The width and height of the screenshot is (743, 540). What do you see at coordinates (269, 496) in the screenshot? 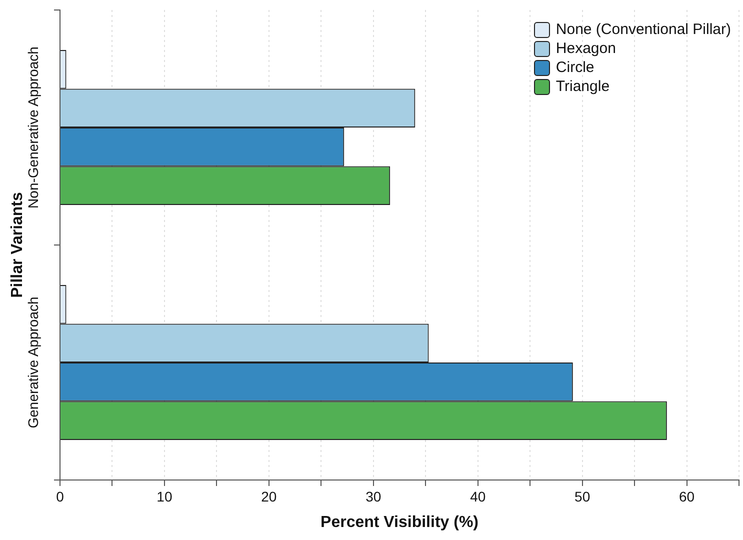
I see `x-tick-label: 20` at bounding box center [269, 496].